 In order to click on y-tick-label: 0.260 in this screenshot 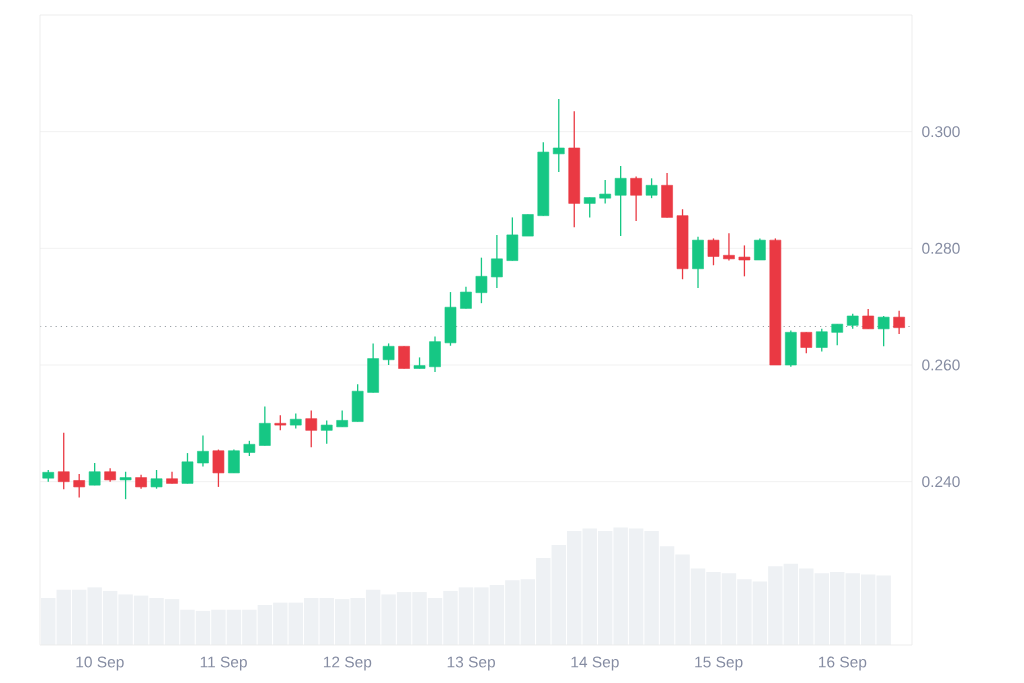, I will do `click(941, 365)`.